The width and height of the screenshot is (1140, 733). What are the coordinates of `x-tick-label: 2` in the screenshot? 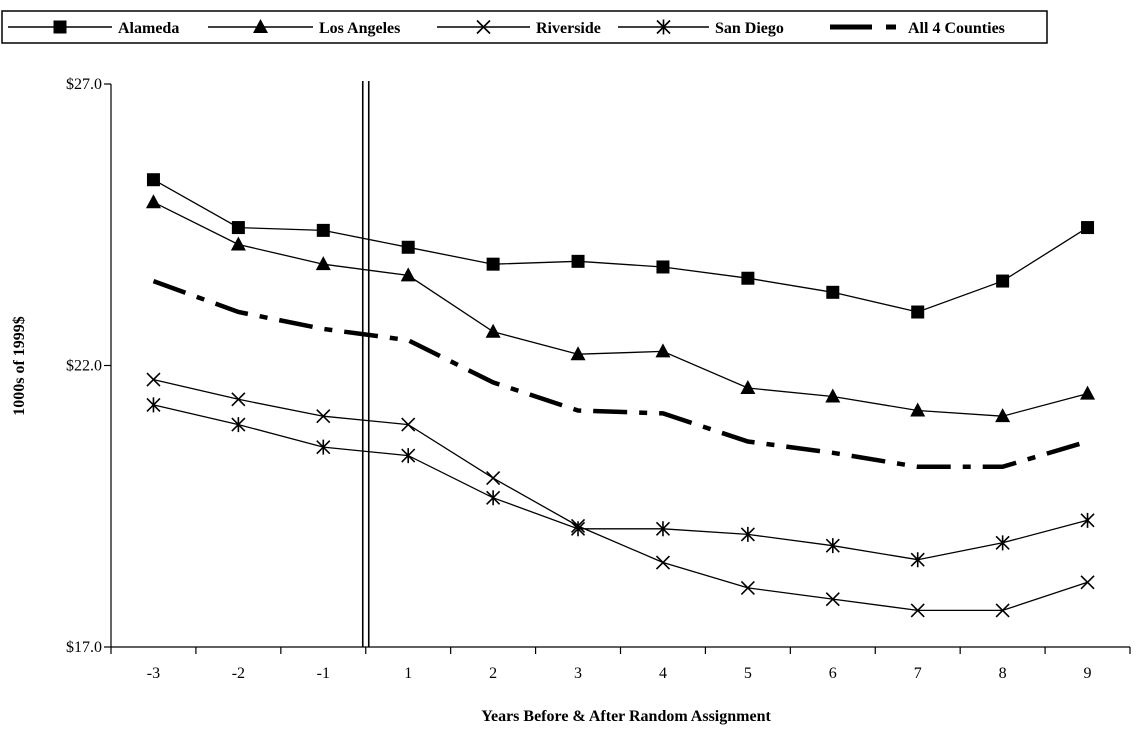 It's located at (493, 673).